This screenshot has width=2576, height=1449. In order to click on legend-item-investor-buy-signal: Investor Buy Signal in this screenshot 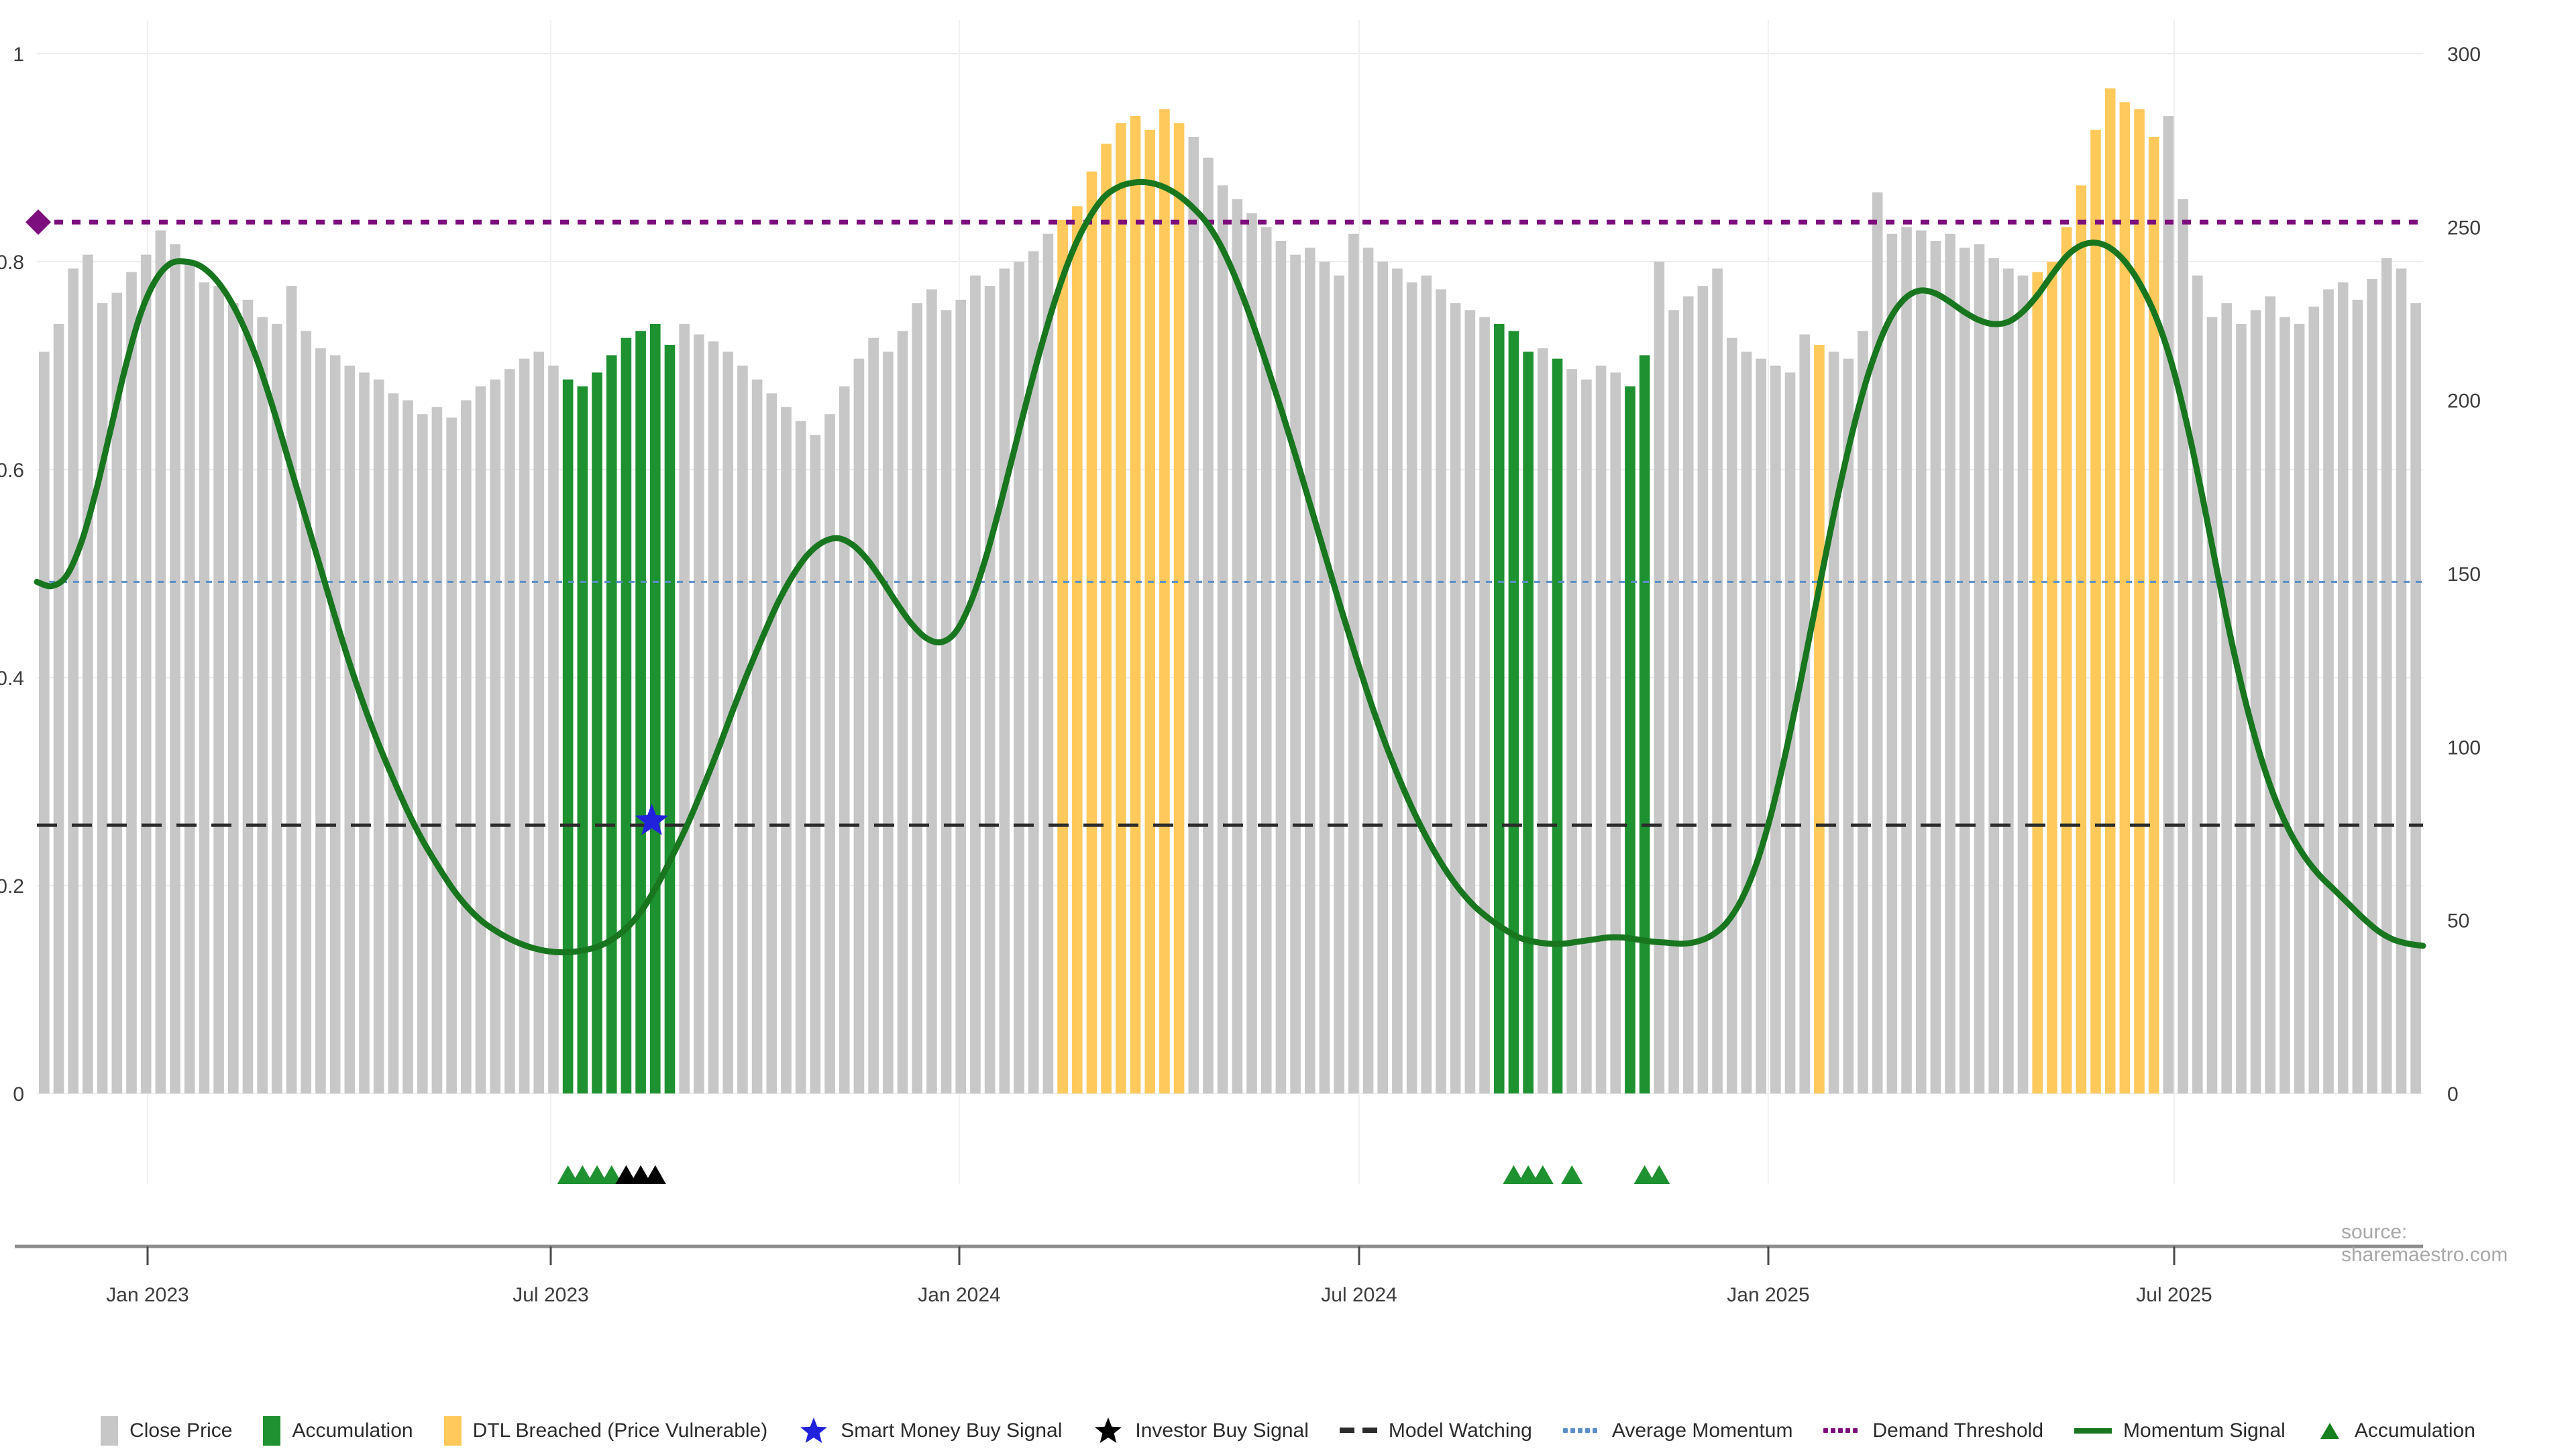, I will do `click(1201, 1430)`.